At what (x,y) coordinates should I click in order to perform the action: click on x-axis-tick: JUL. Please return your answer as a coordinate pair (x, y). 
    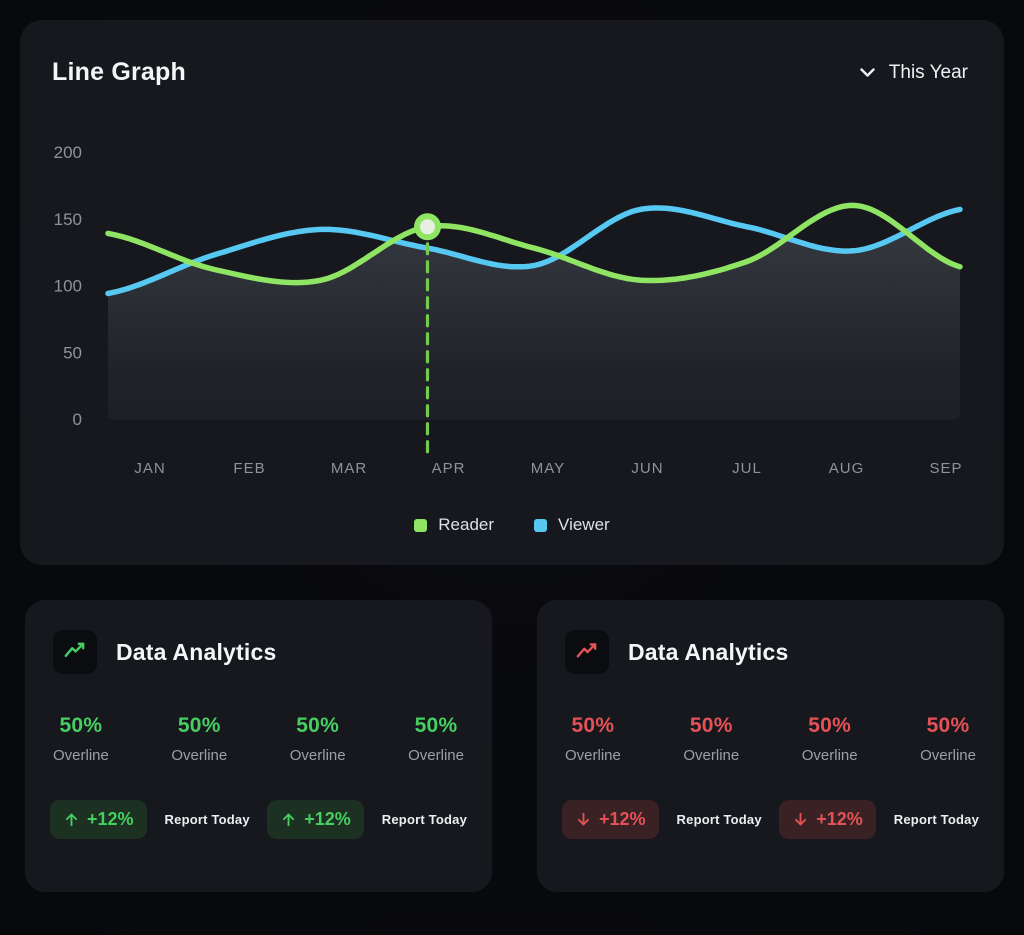
    Looking at the image, I should click on (747, 468).